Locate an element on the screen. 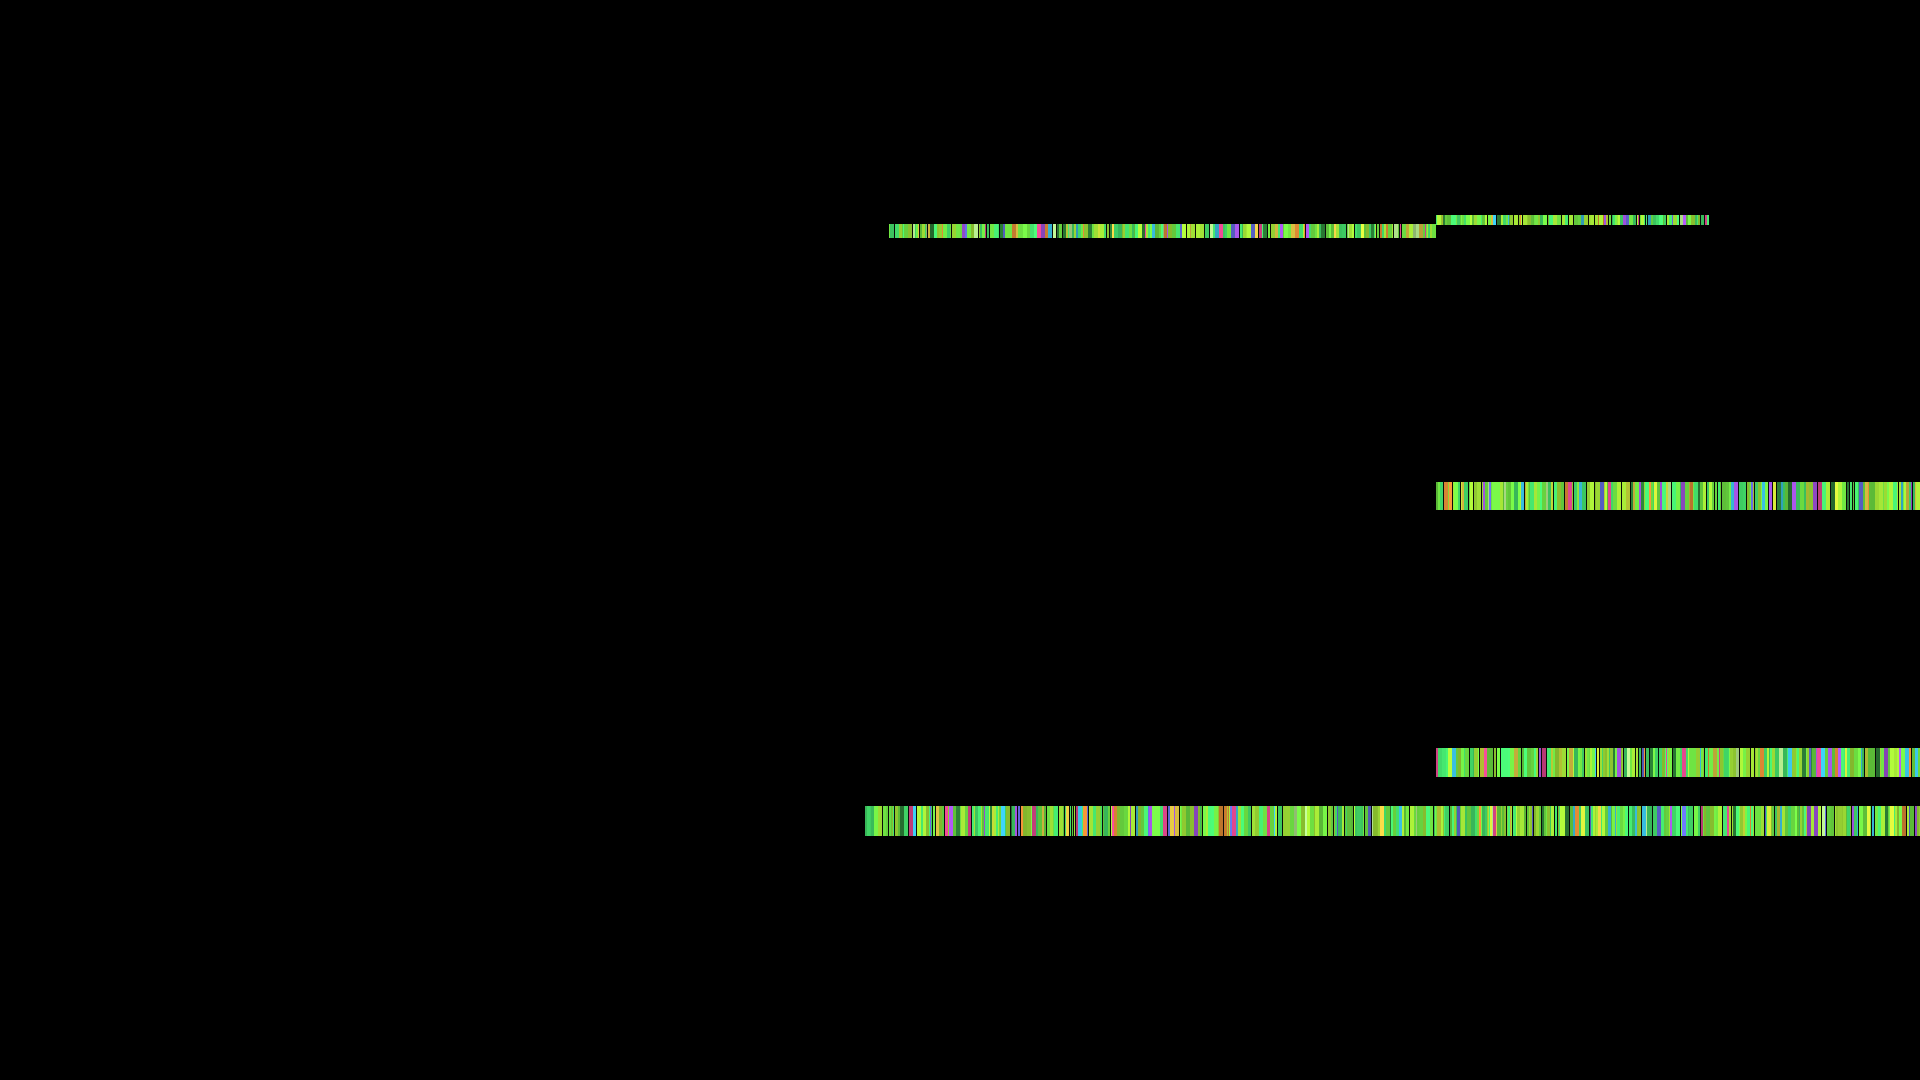  glitch-bar-top-right-stripes is located at coordinates (1572, 220).